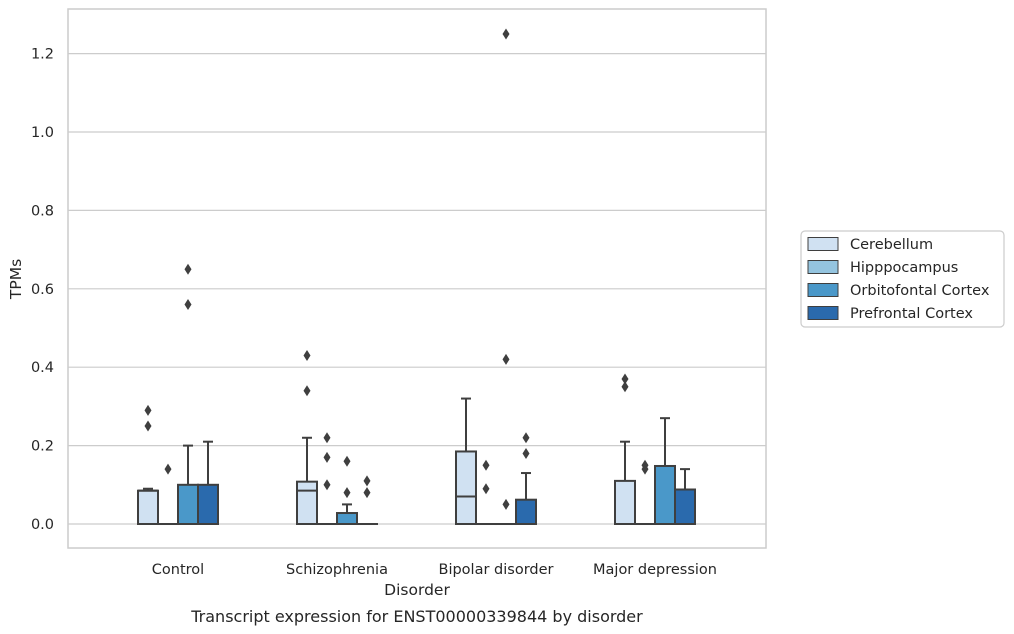 The image size is (1014, 634). I want to click on y-tick-label: 0.0, so click(42, 525).